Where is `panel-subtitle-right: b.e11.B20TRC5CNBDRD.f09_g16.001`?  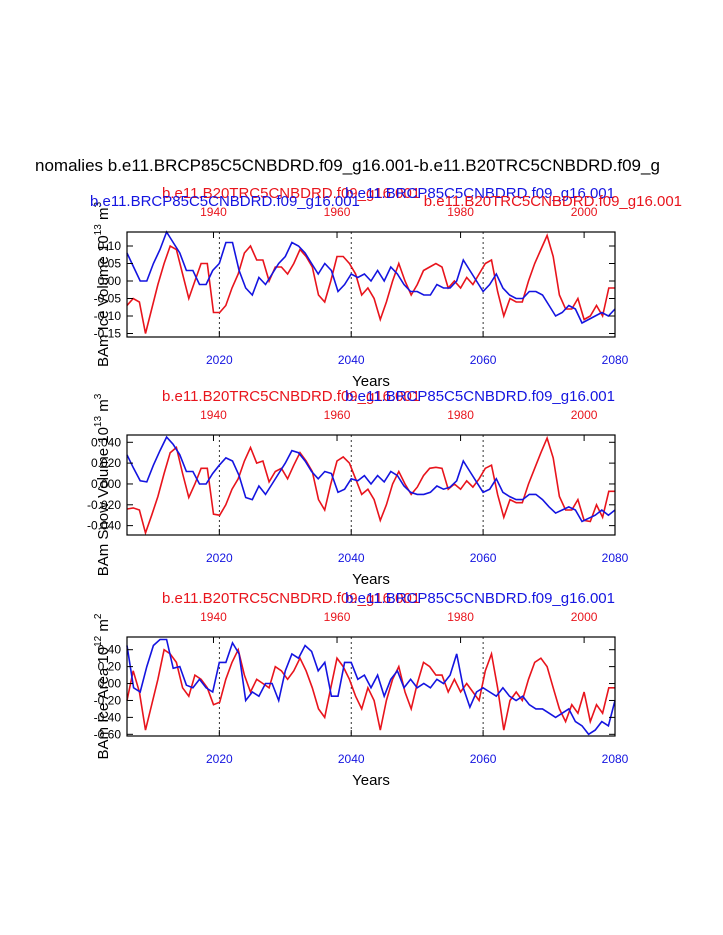 panel-subtitle-right: b.e11.B20TRC5CNBDRD.f09_g16.001 is located at coordinates (553, 201).